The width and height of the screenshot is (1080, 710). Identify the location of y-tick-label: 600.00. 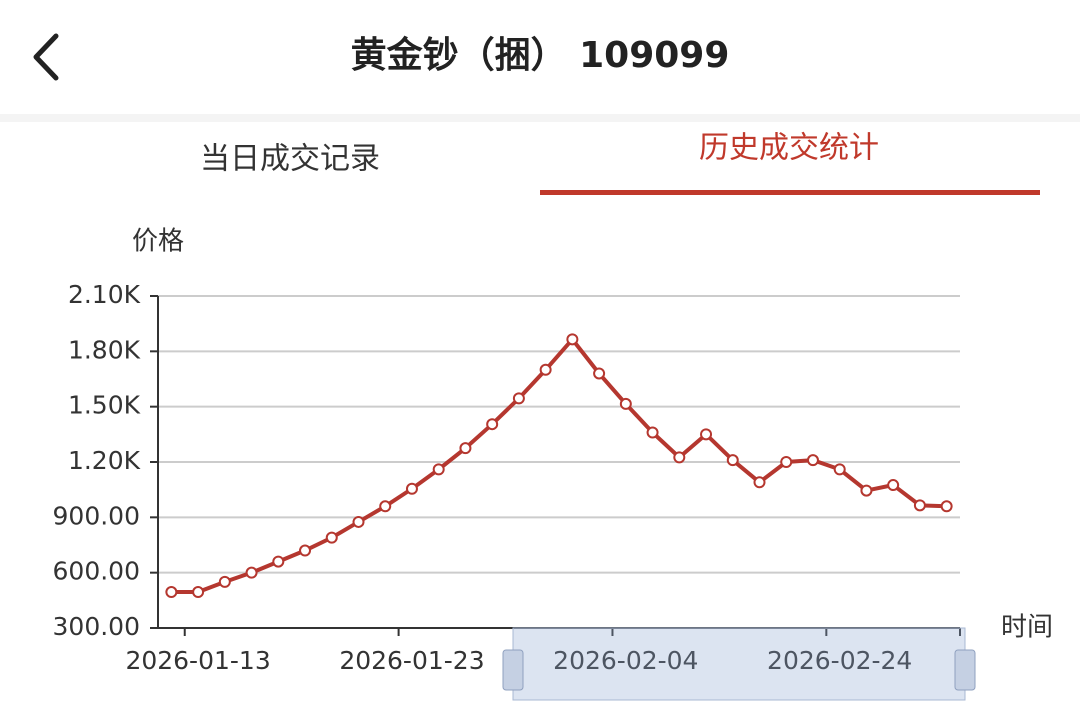
(96, 571).